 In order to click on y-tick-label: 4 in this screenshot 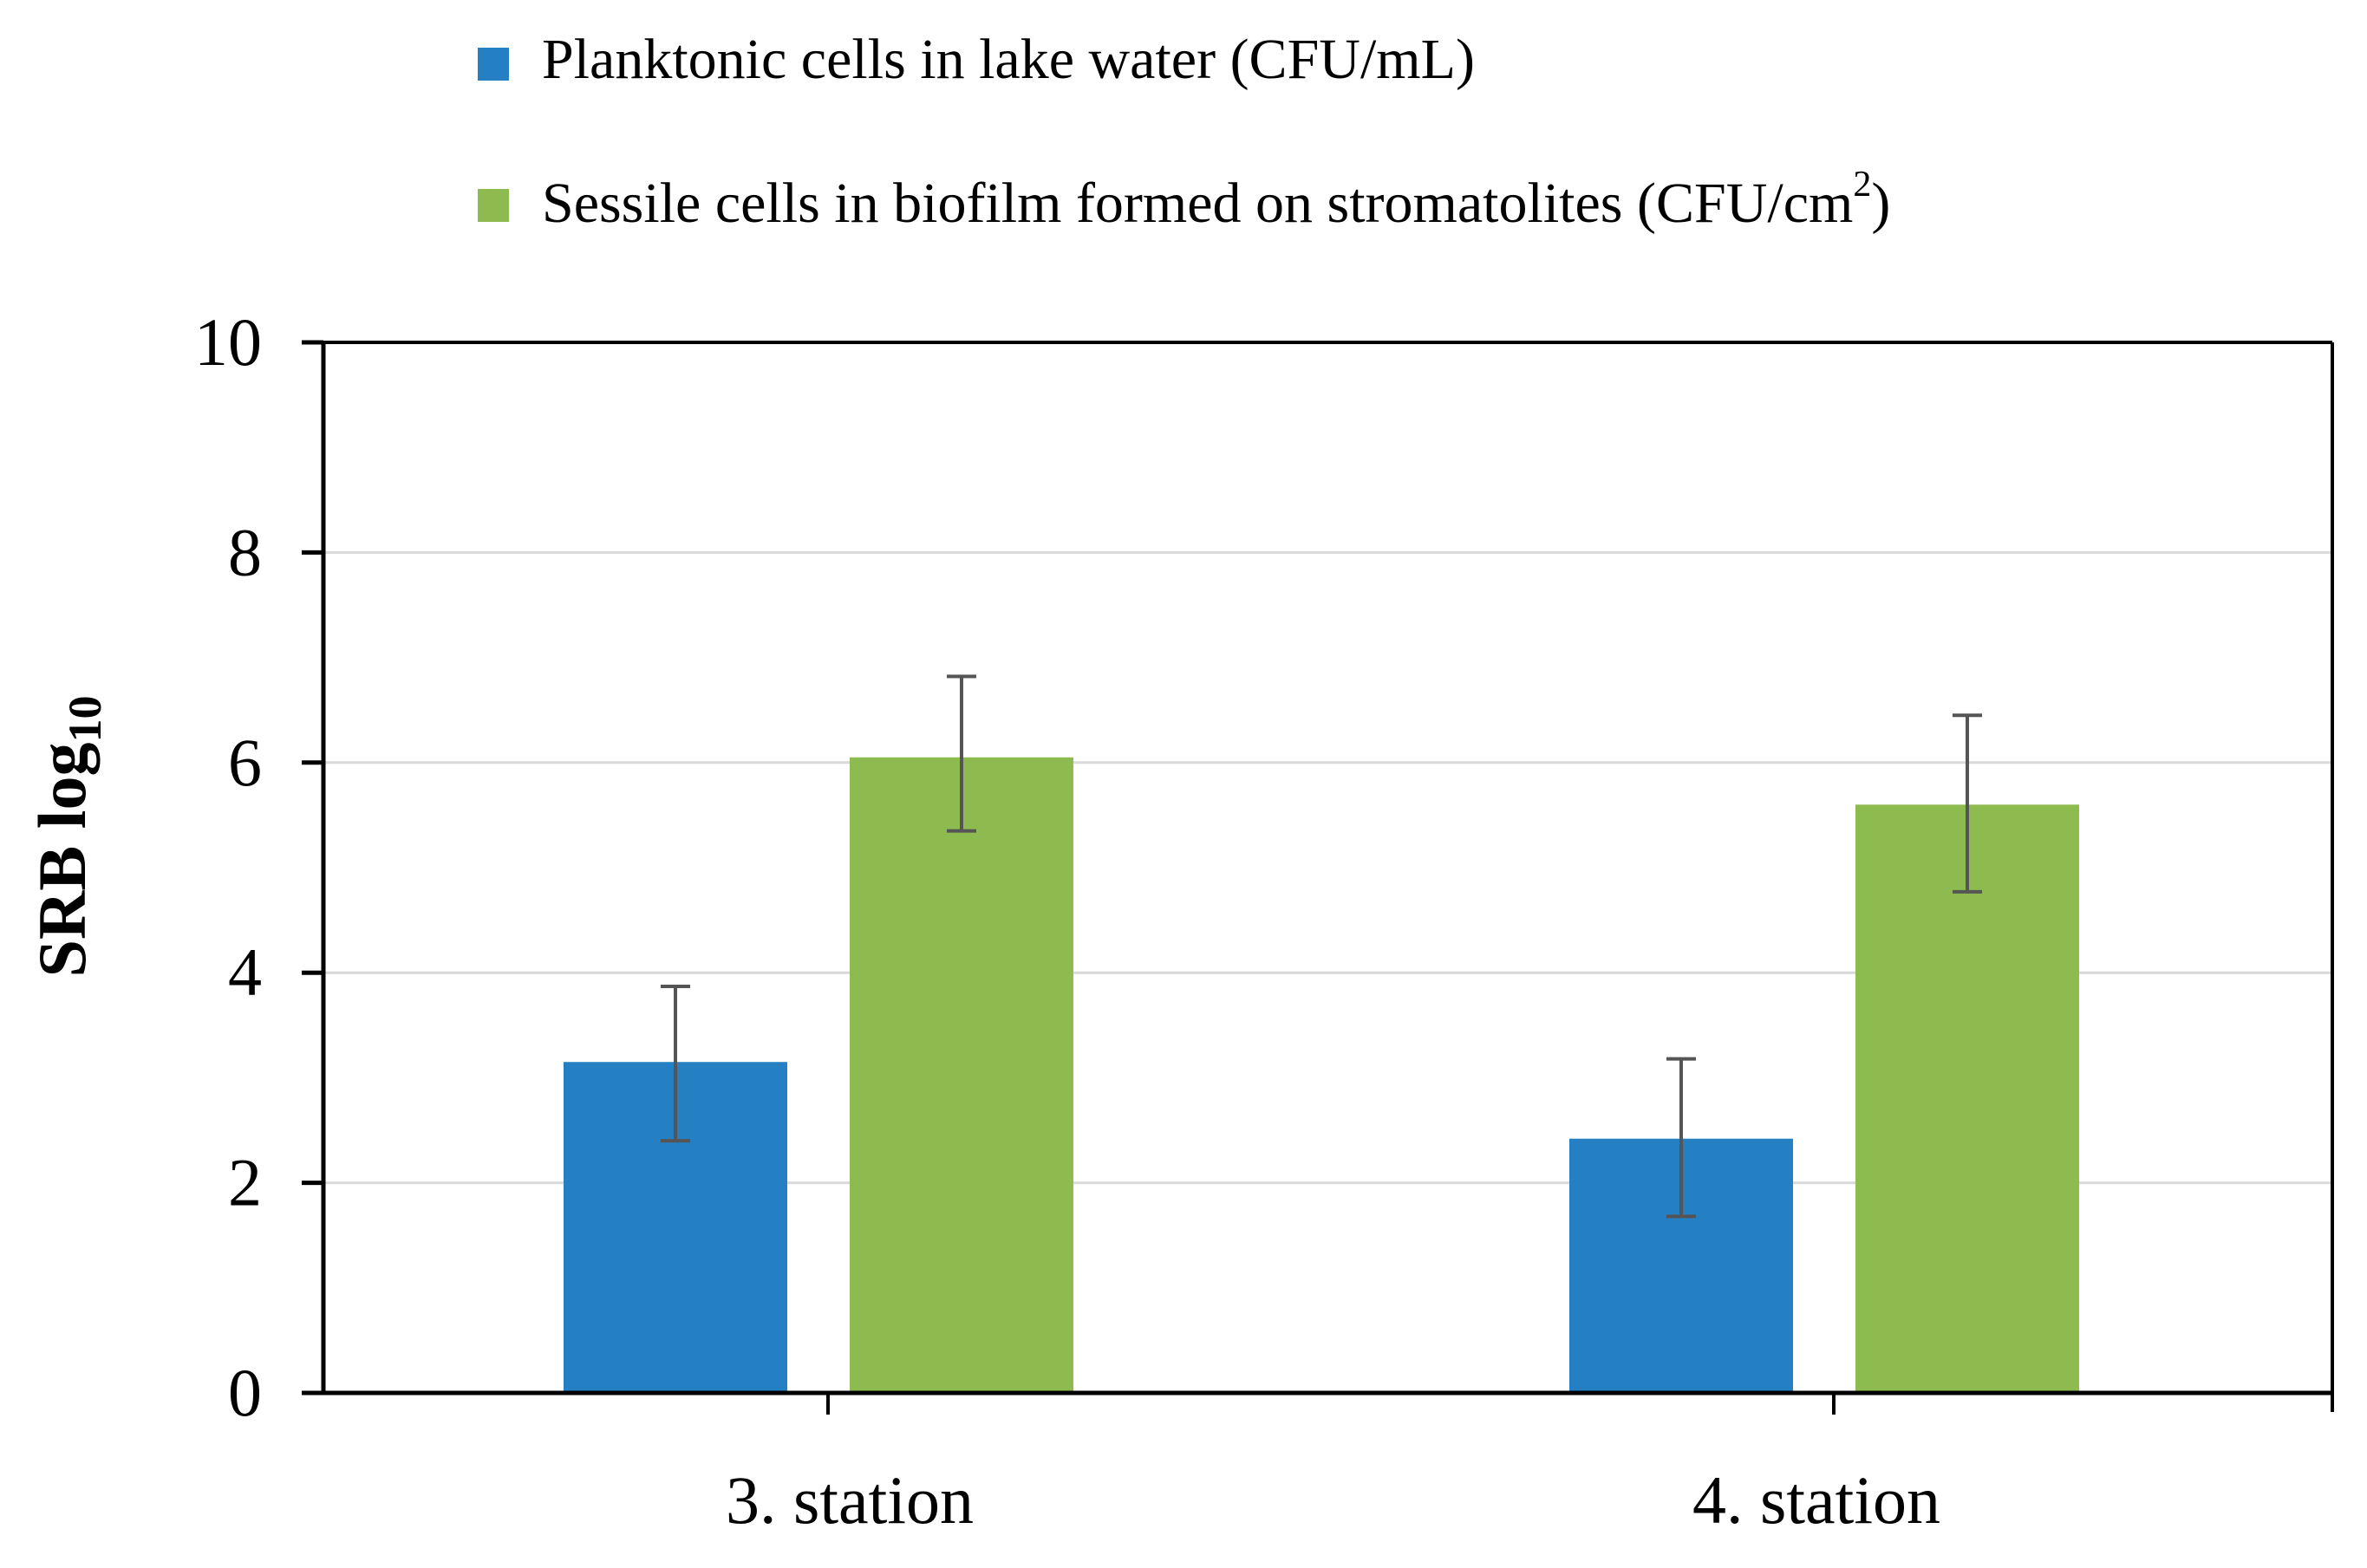, I will do `click(245, 972)`.